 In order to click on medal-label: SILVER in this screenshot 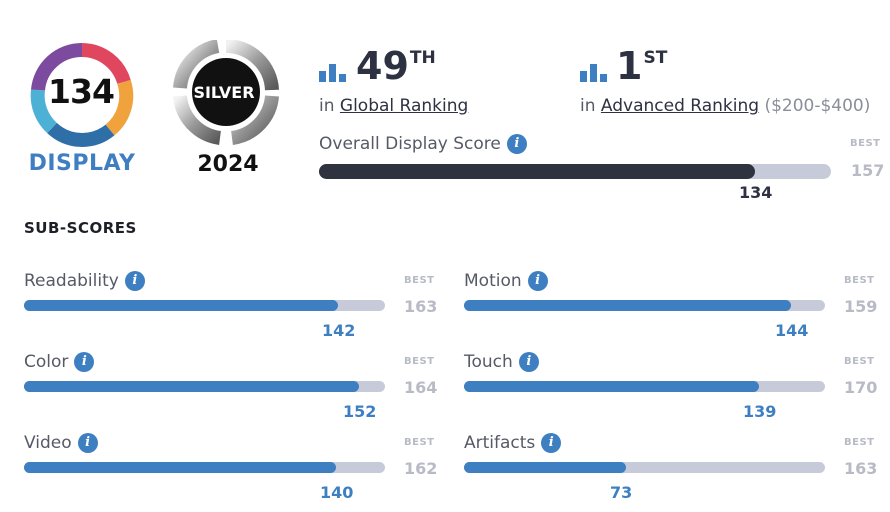, I will do `click(224, 92)`.